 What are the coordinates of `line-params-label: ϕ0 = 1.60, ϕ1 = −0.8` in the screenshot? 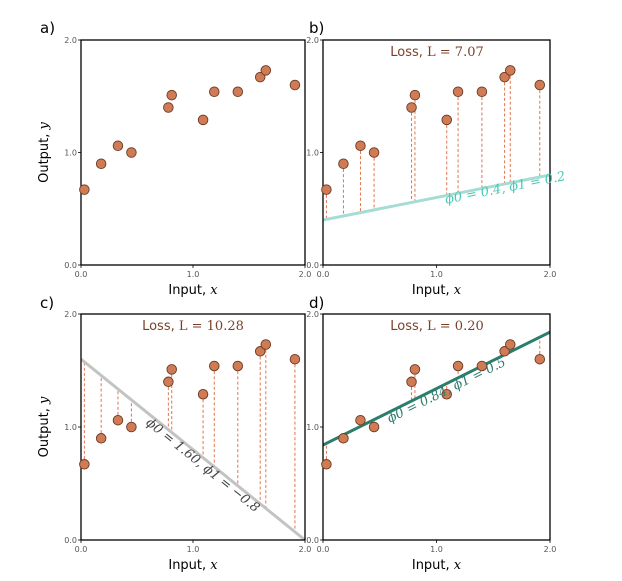 It's located at (202, 465).